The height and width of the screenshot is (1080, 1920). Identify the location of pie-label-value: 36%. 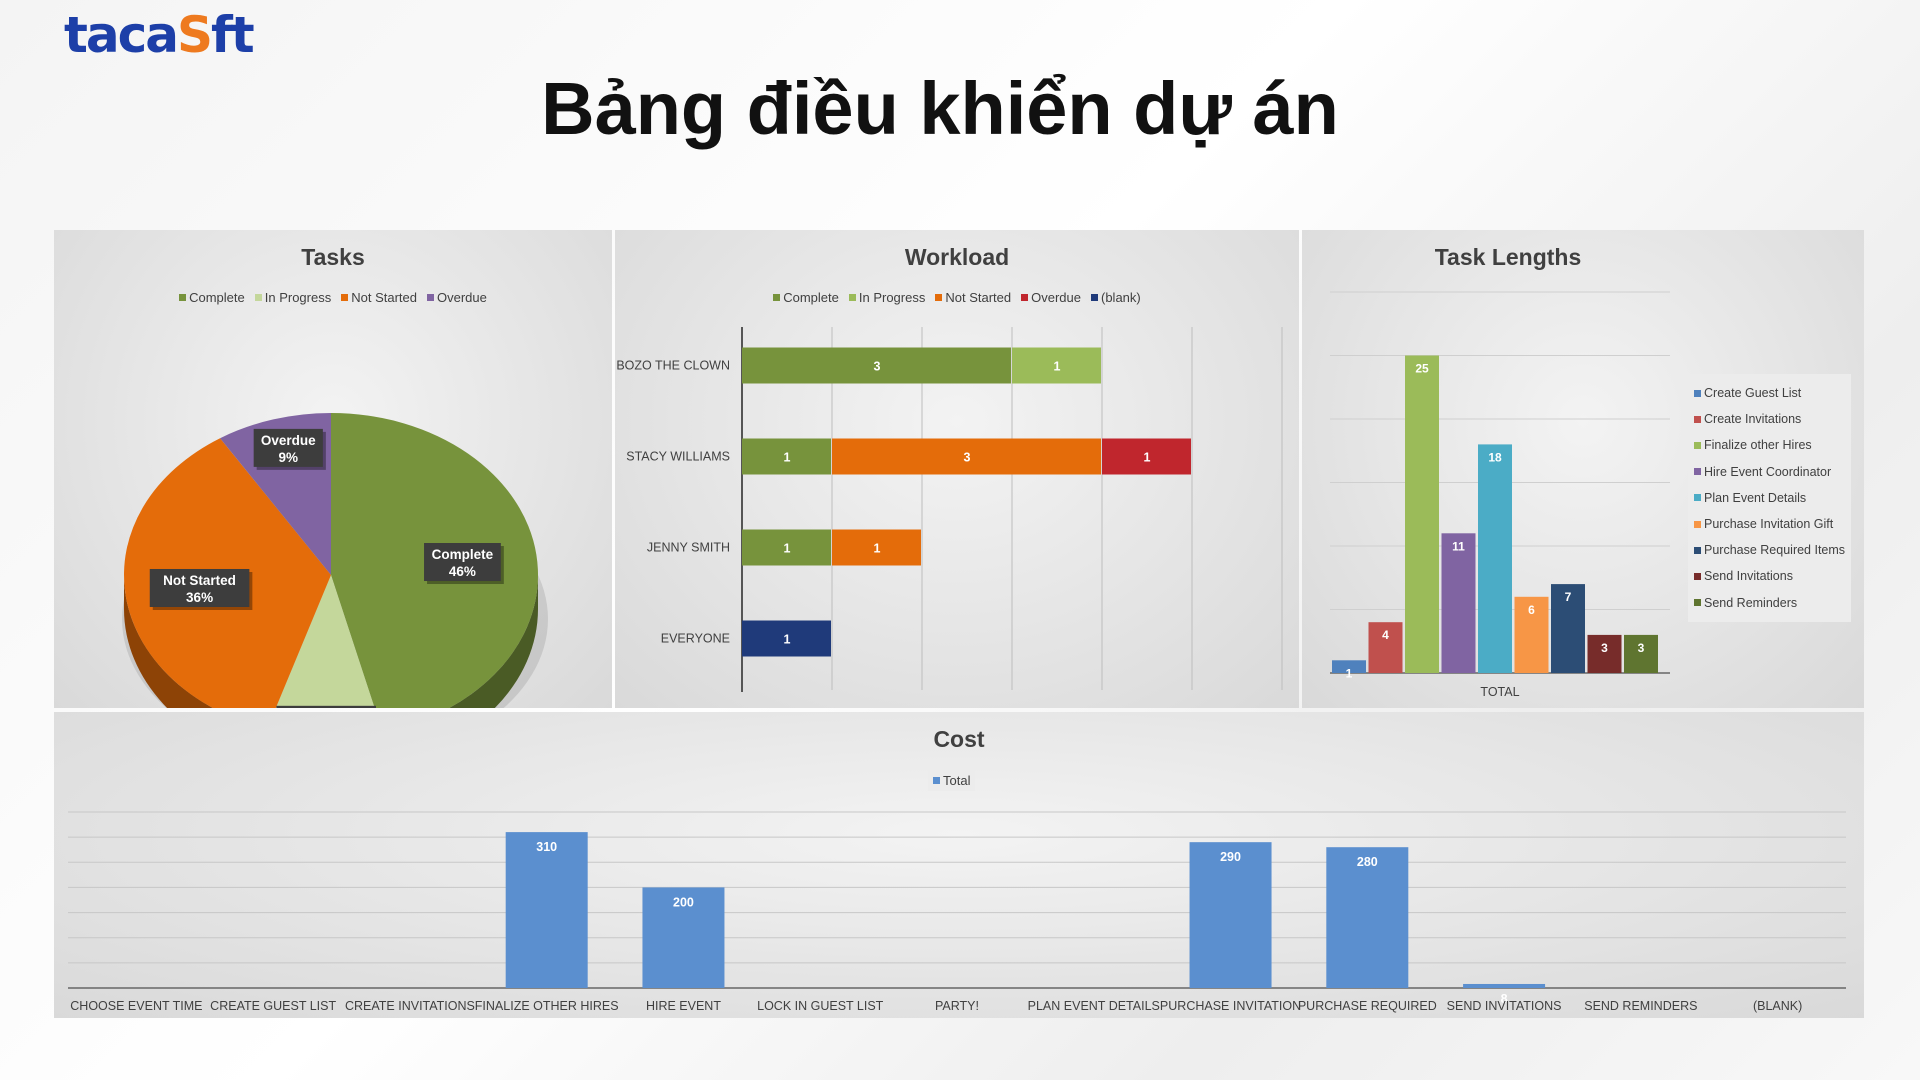
(199, 597).